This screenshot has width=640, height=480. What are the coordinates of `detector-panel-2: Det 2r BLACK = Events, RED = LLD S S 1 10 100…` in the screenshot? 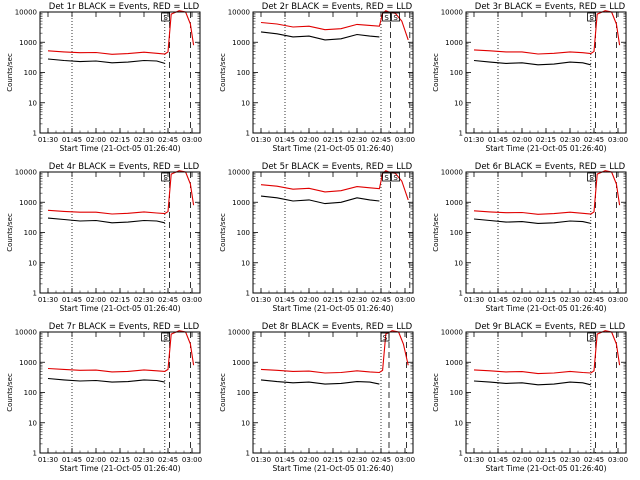 It's located at (317, 77).